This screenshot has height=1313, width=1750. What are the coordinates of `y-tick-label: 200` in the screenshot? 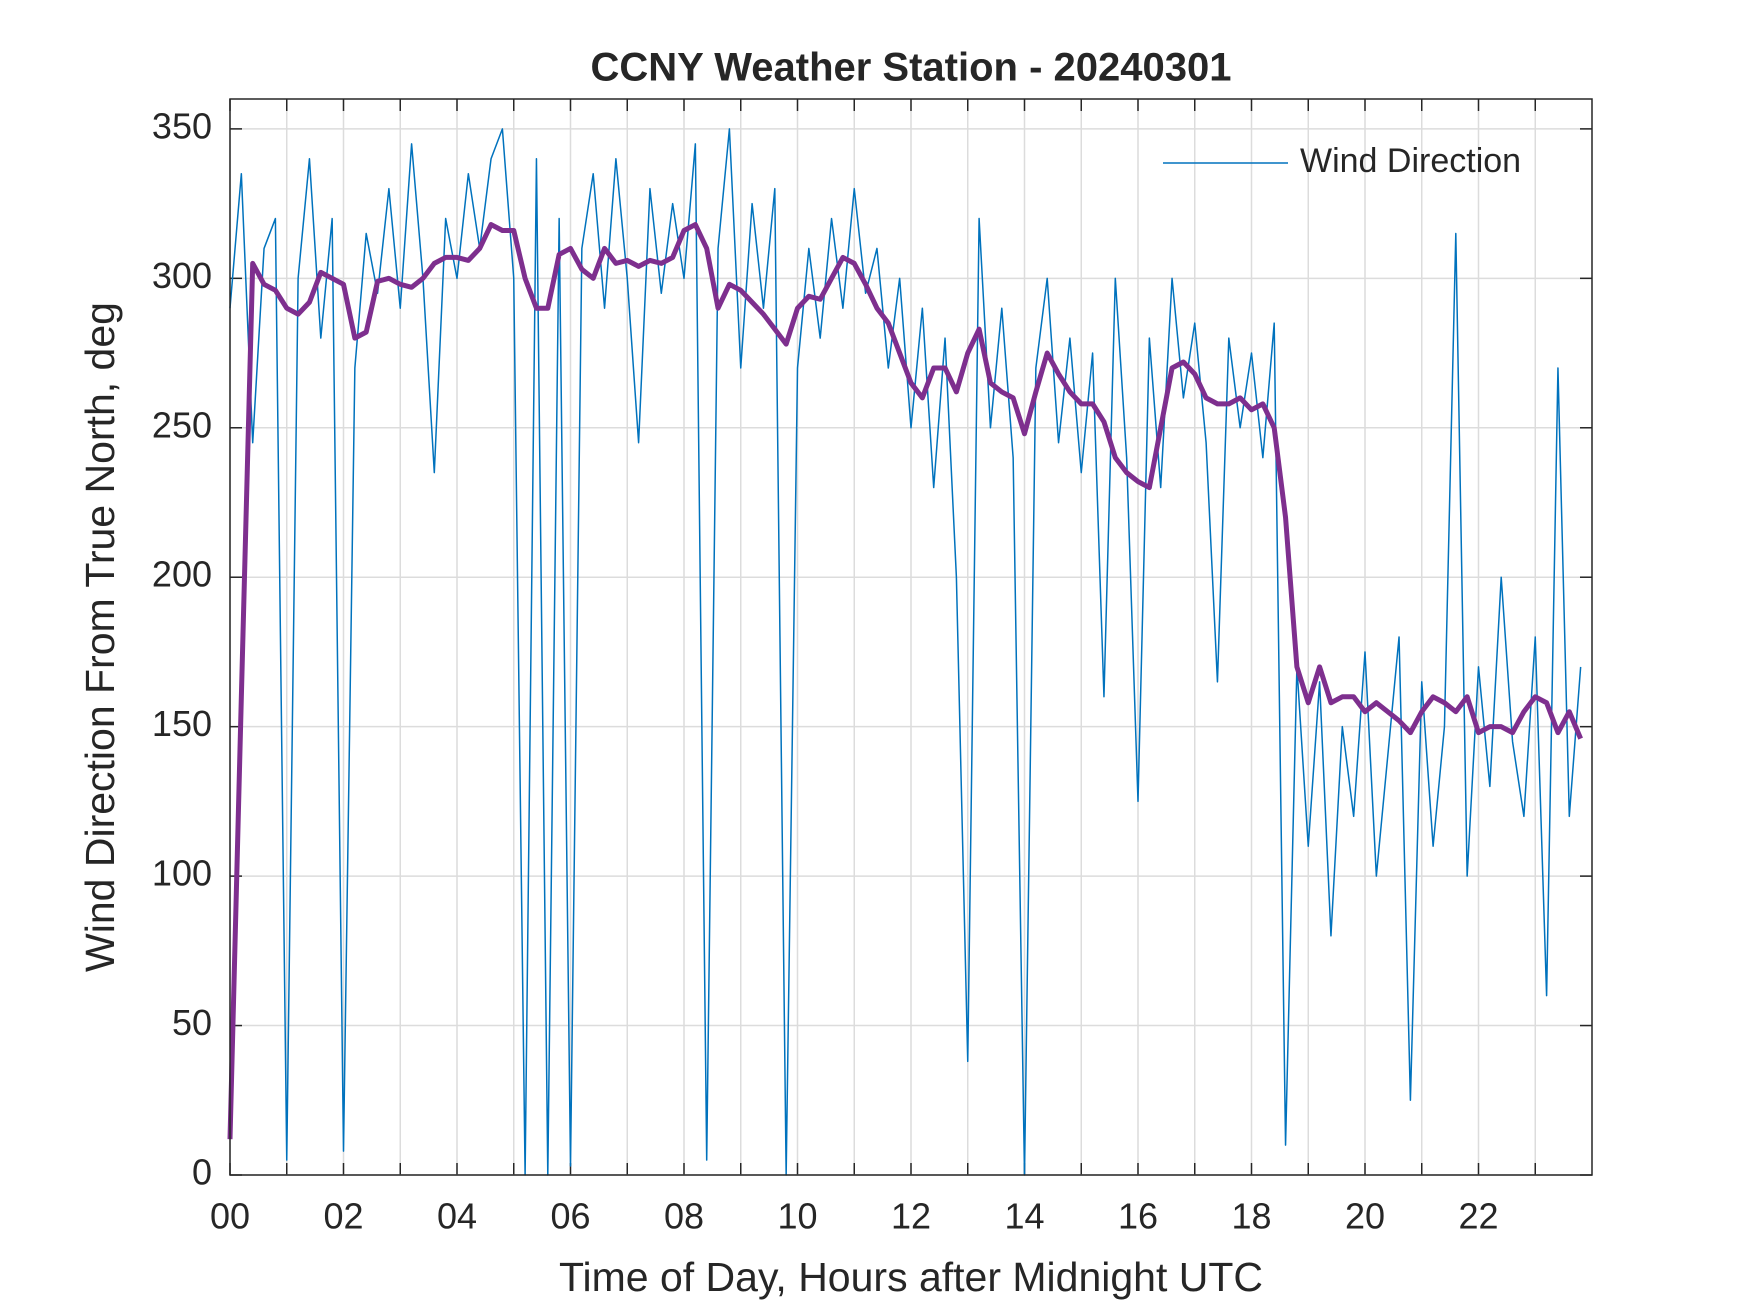 It's located at (182, 574).